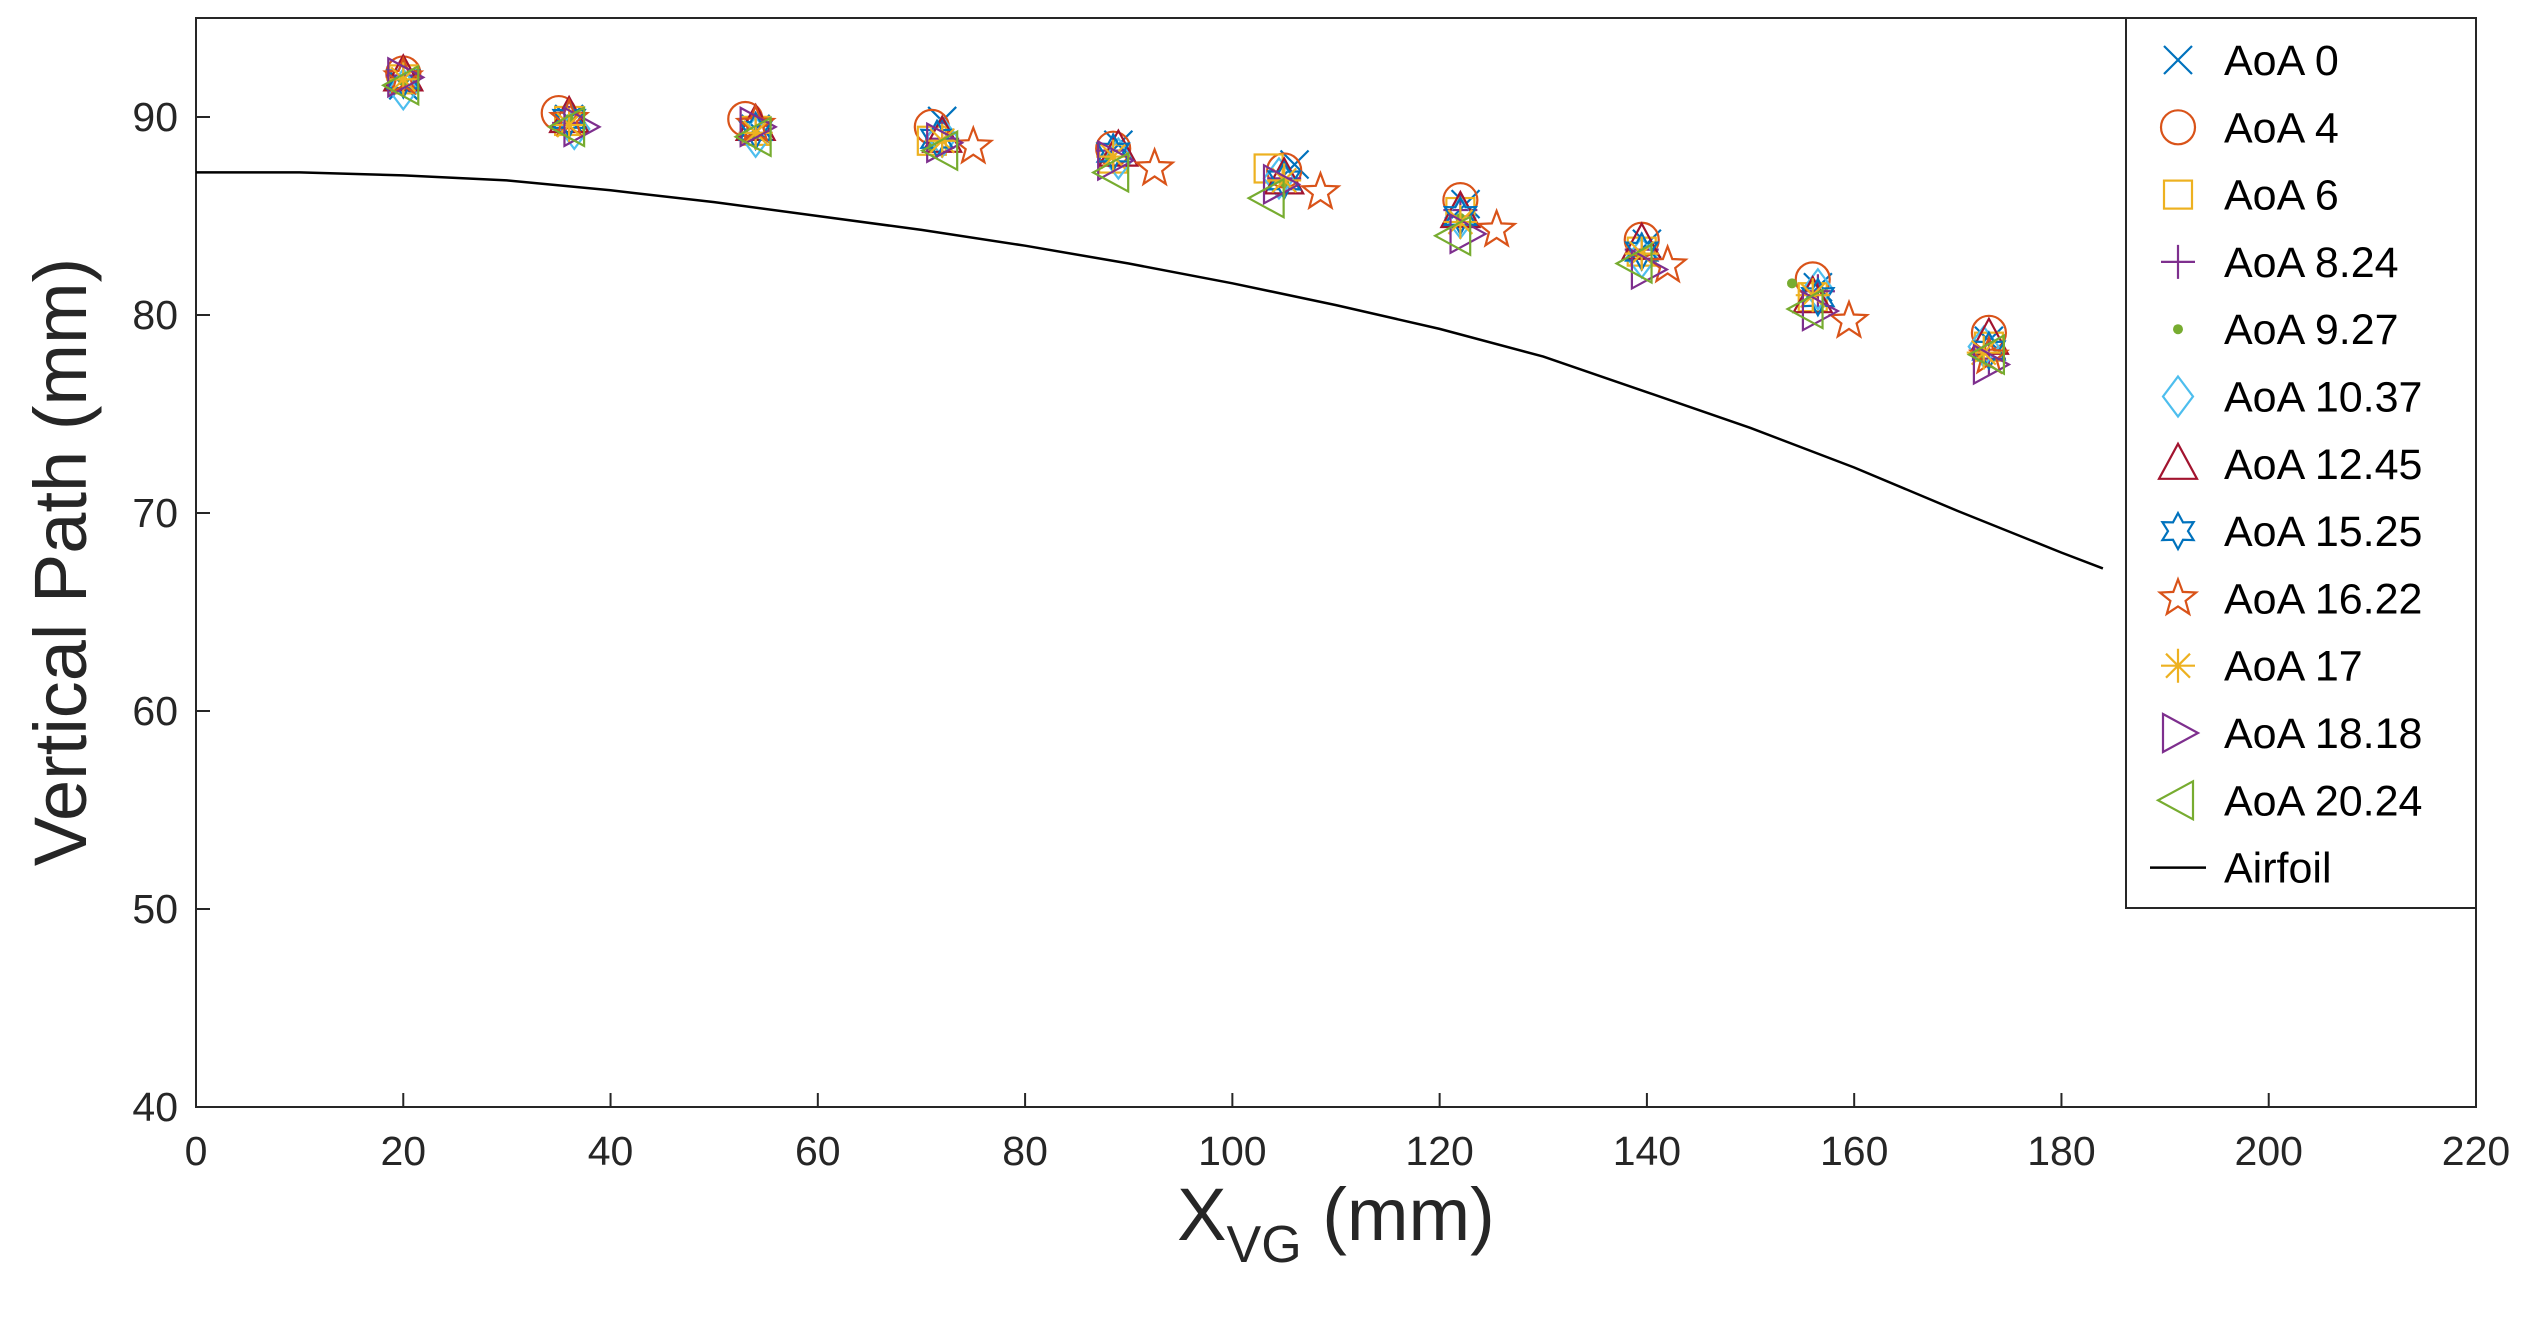 The height and width of the screenshot is (1333, 2535). Describe the element at coordinates (2281, 128) in the screenshot. I see `legend-label: AoA 4` at that location.